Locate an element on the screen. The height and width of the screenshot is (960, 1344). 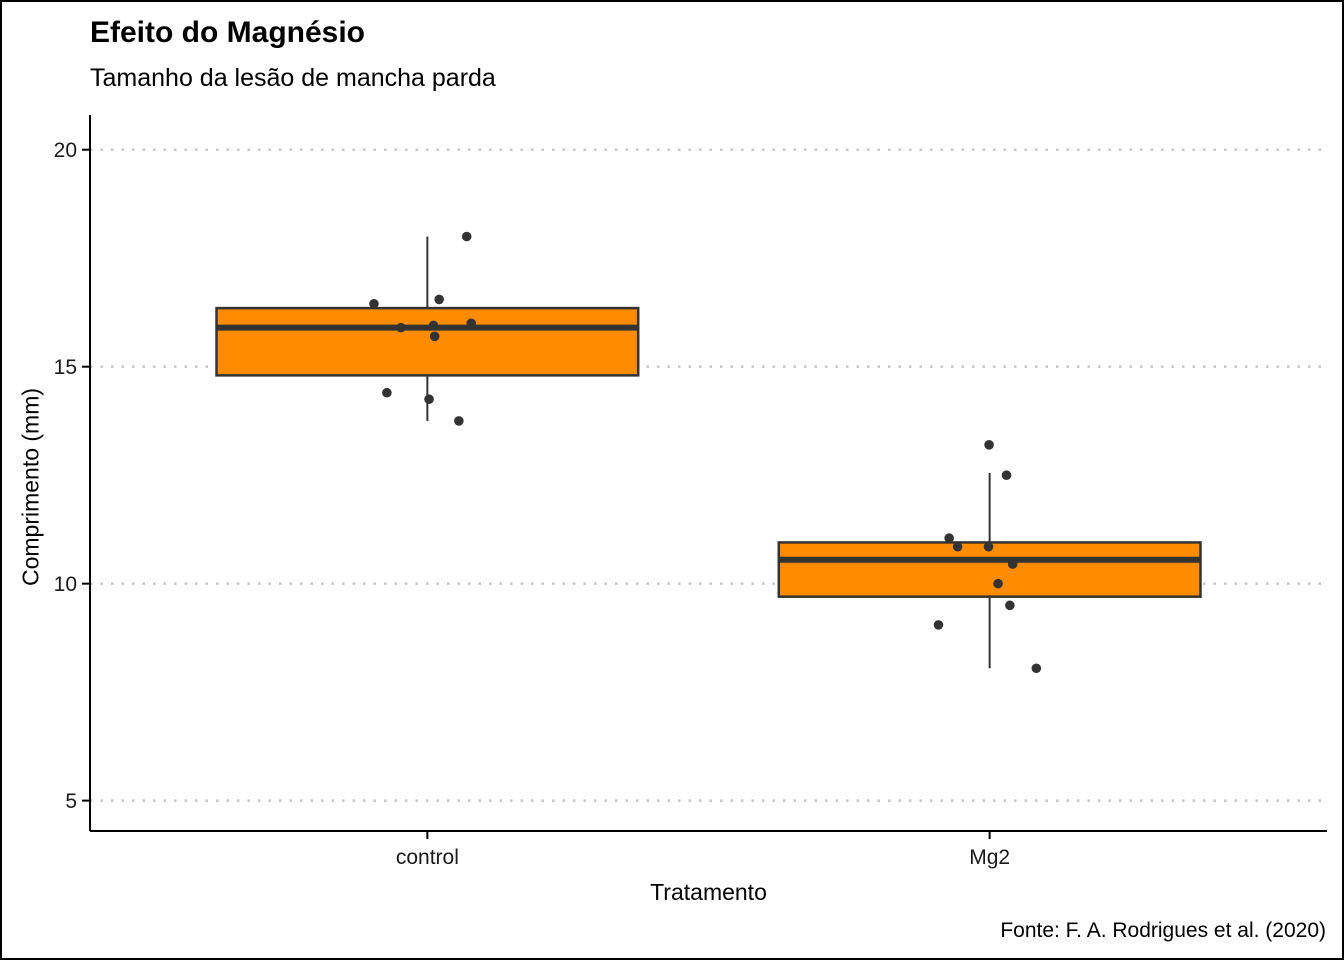
chart-subtitle: Tamanho da lesão de mancha parda is located at coordinates (293, 78).